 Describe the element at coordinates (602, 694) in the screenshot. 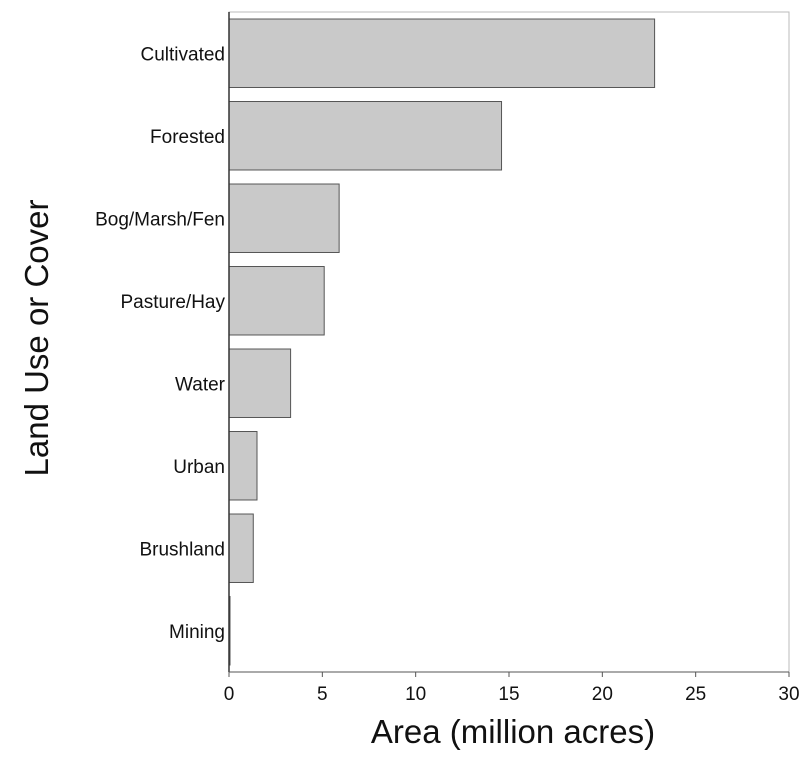

I see `x-tick-label: 20` at that location.